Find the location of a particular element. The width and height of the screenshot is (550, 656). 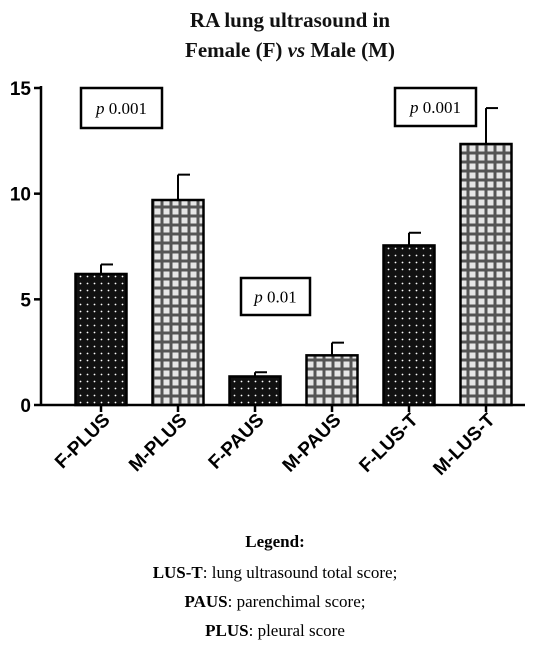

legend-item-plus: PLUS: pleural score is located at coordinates (275, 630).